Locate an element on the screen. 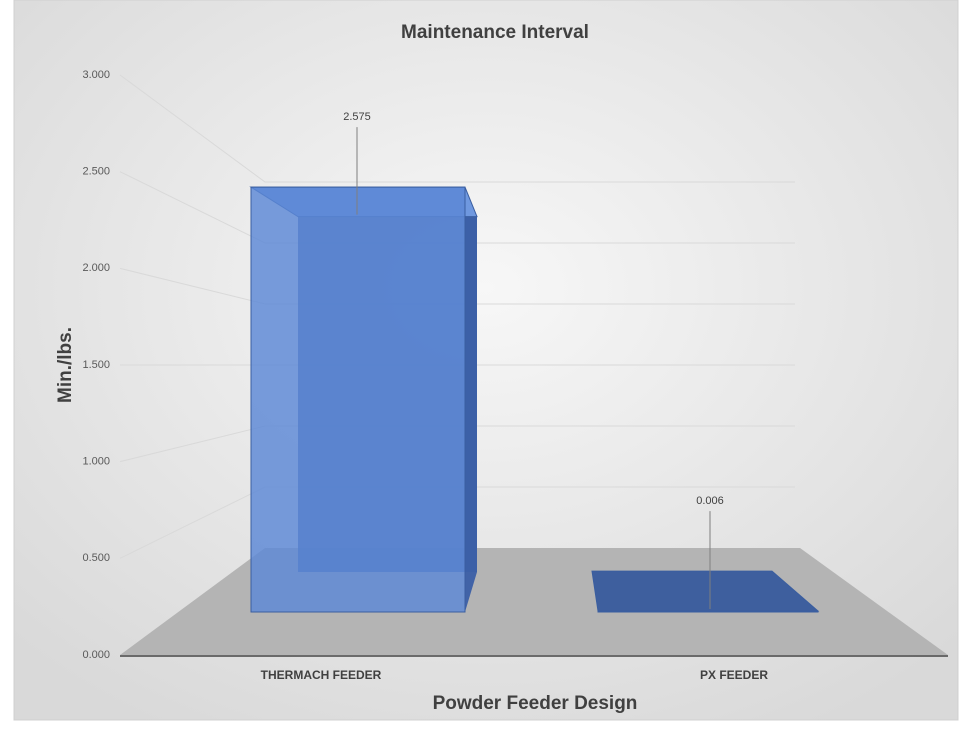  bar-side is located at coordinates (471, 399).